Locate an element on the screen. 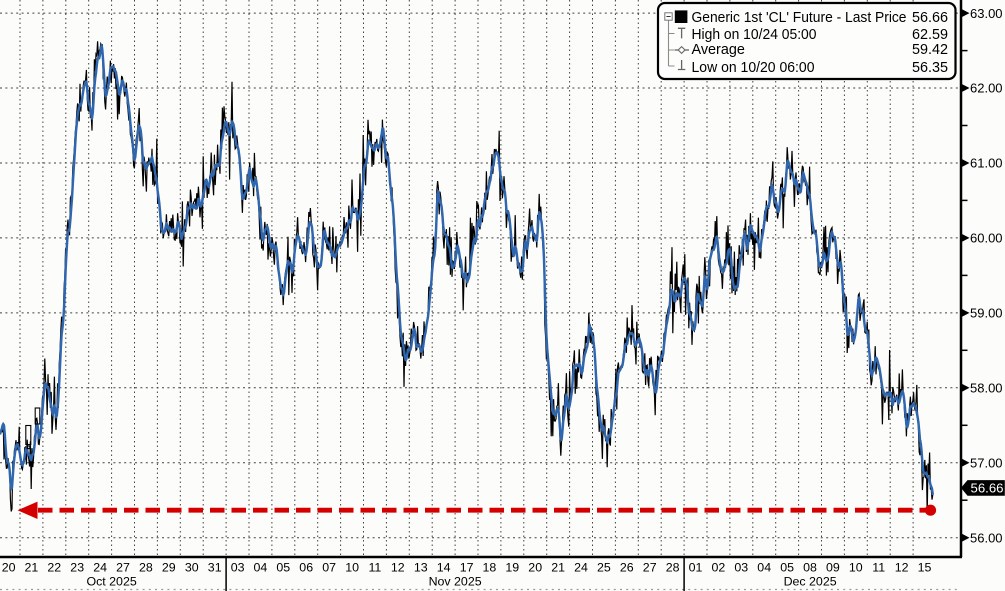 This screenshot has width=1005, height=591. svg-text: 01 is located at coordinates (696, 568).